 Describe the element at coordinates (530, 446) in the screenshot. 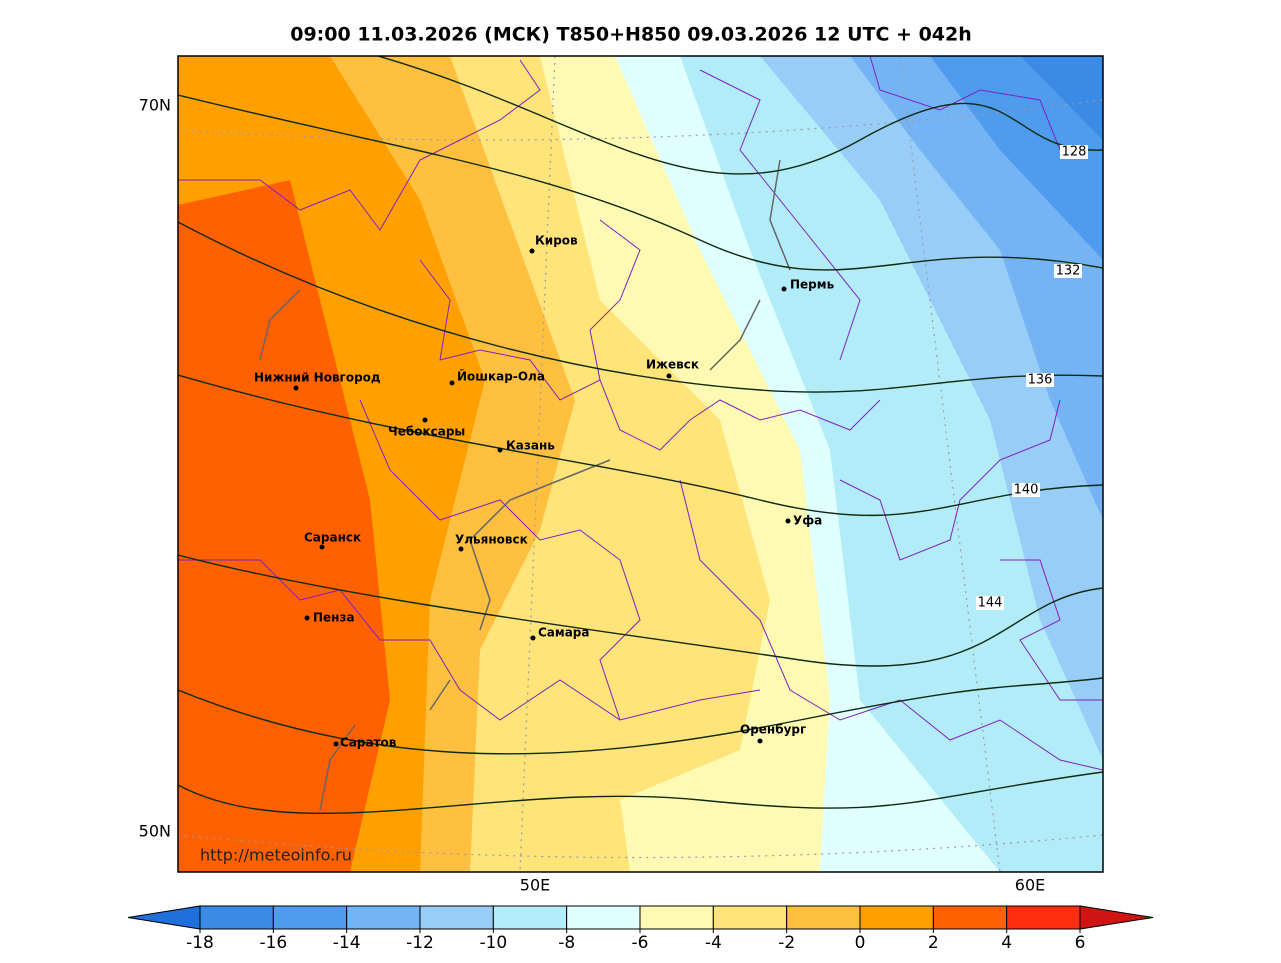

I see `city-label: Казань` at that location.